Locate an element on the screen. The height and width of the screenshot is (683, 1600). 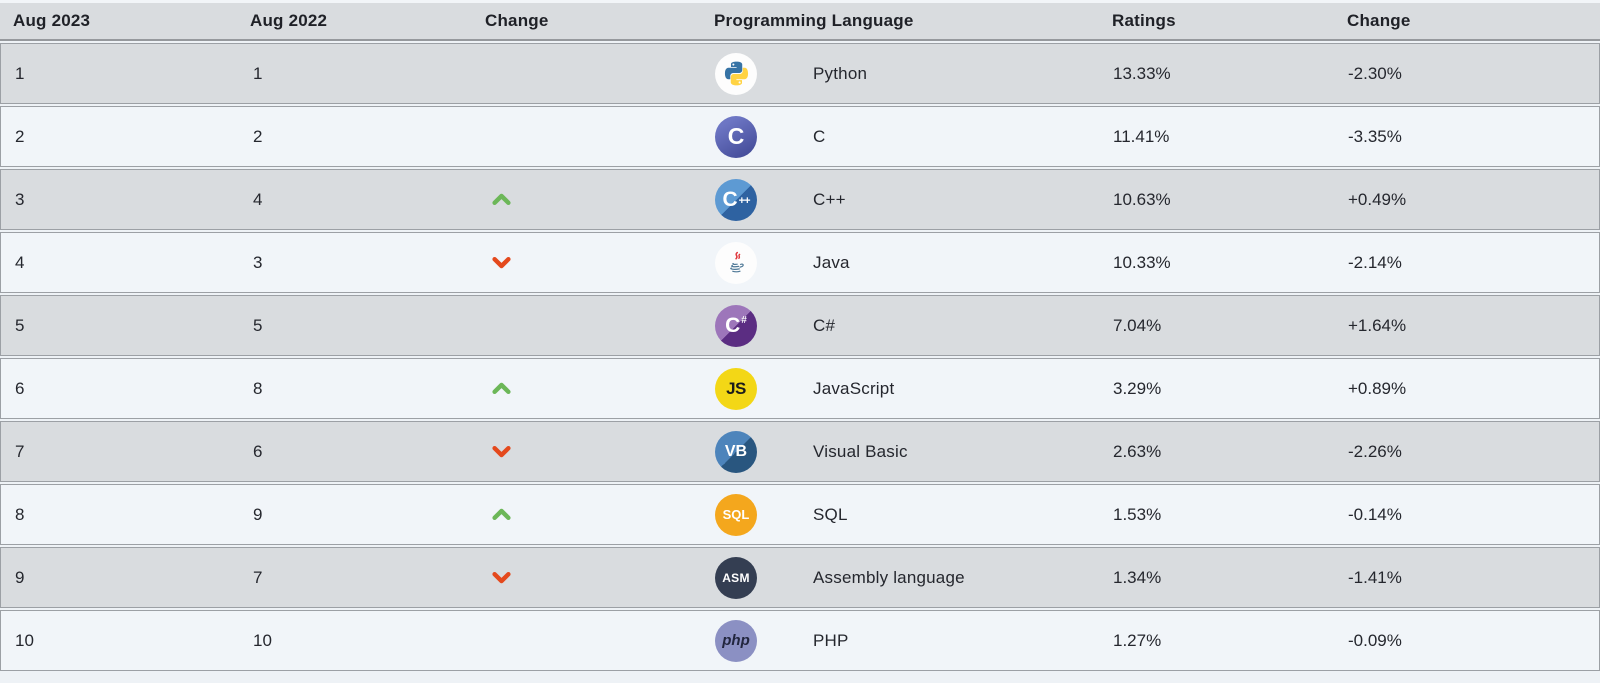
python-logo-glyph is located at coordinates (736, 73).